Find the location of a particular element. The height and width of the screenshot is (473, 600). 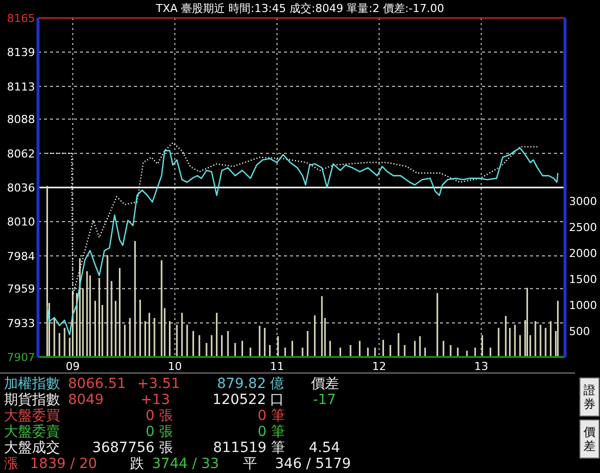

text: 346 / 5179 is located at coordinates (313, 464).